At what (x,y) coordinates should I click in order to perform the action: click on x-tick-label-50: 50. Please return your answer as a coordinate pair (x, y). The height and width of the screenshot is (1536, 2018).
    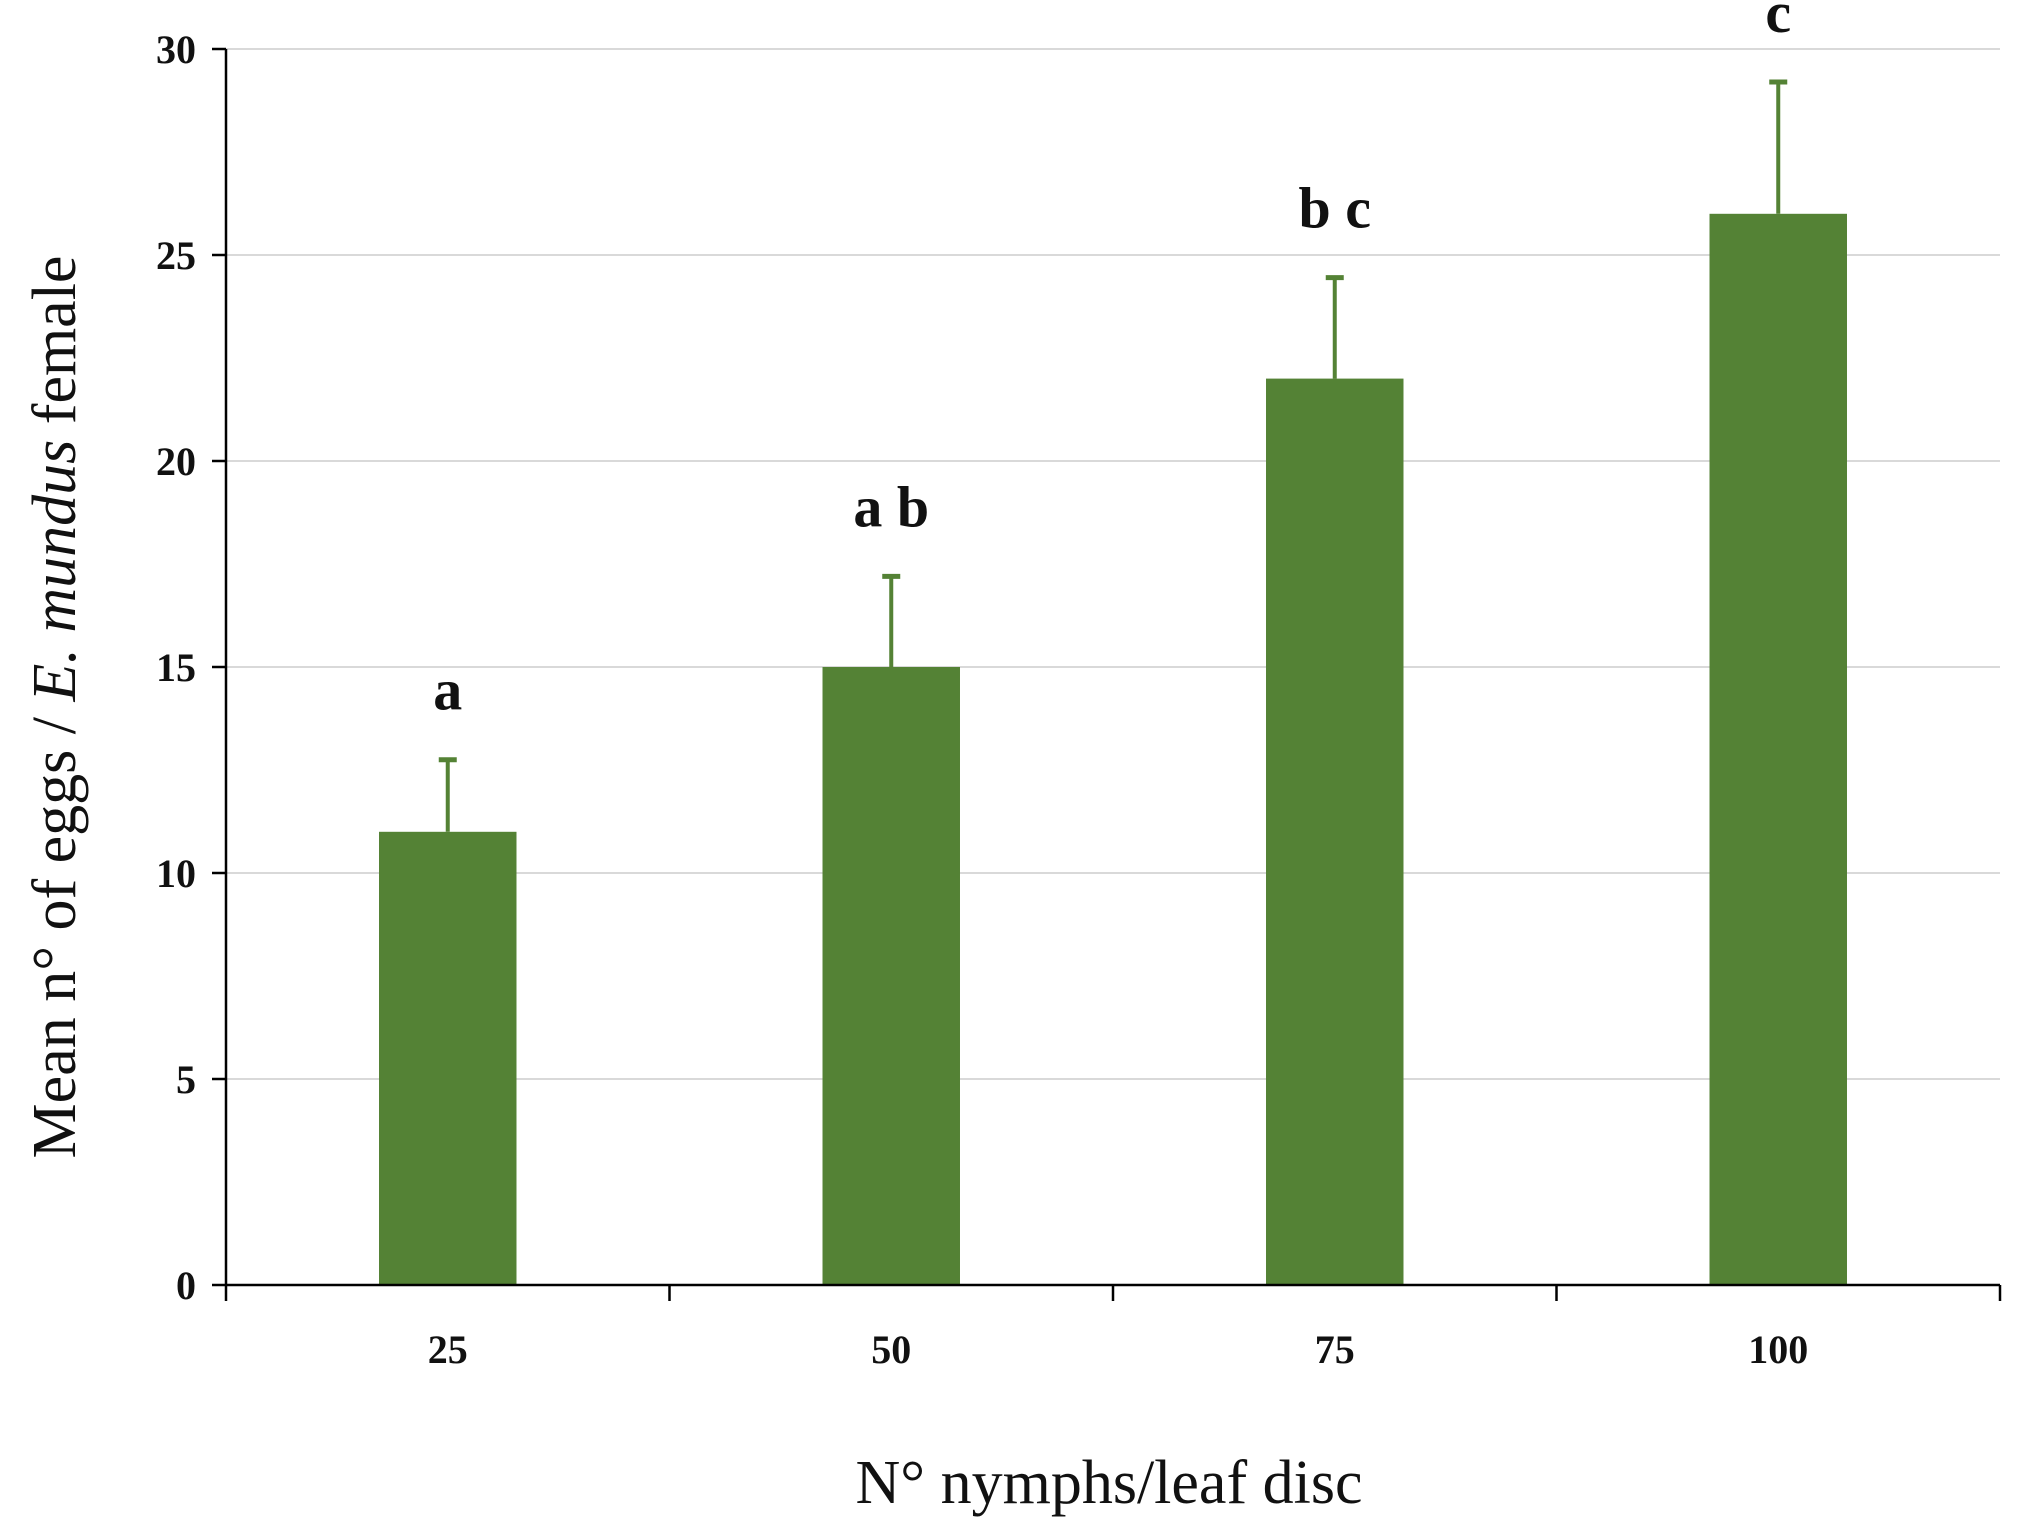
    Looking at the image, I should click on (891, 1349).